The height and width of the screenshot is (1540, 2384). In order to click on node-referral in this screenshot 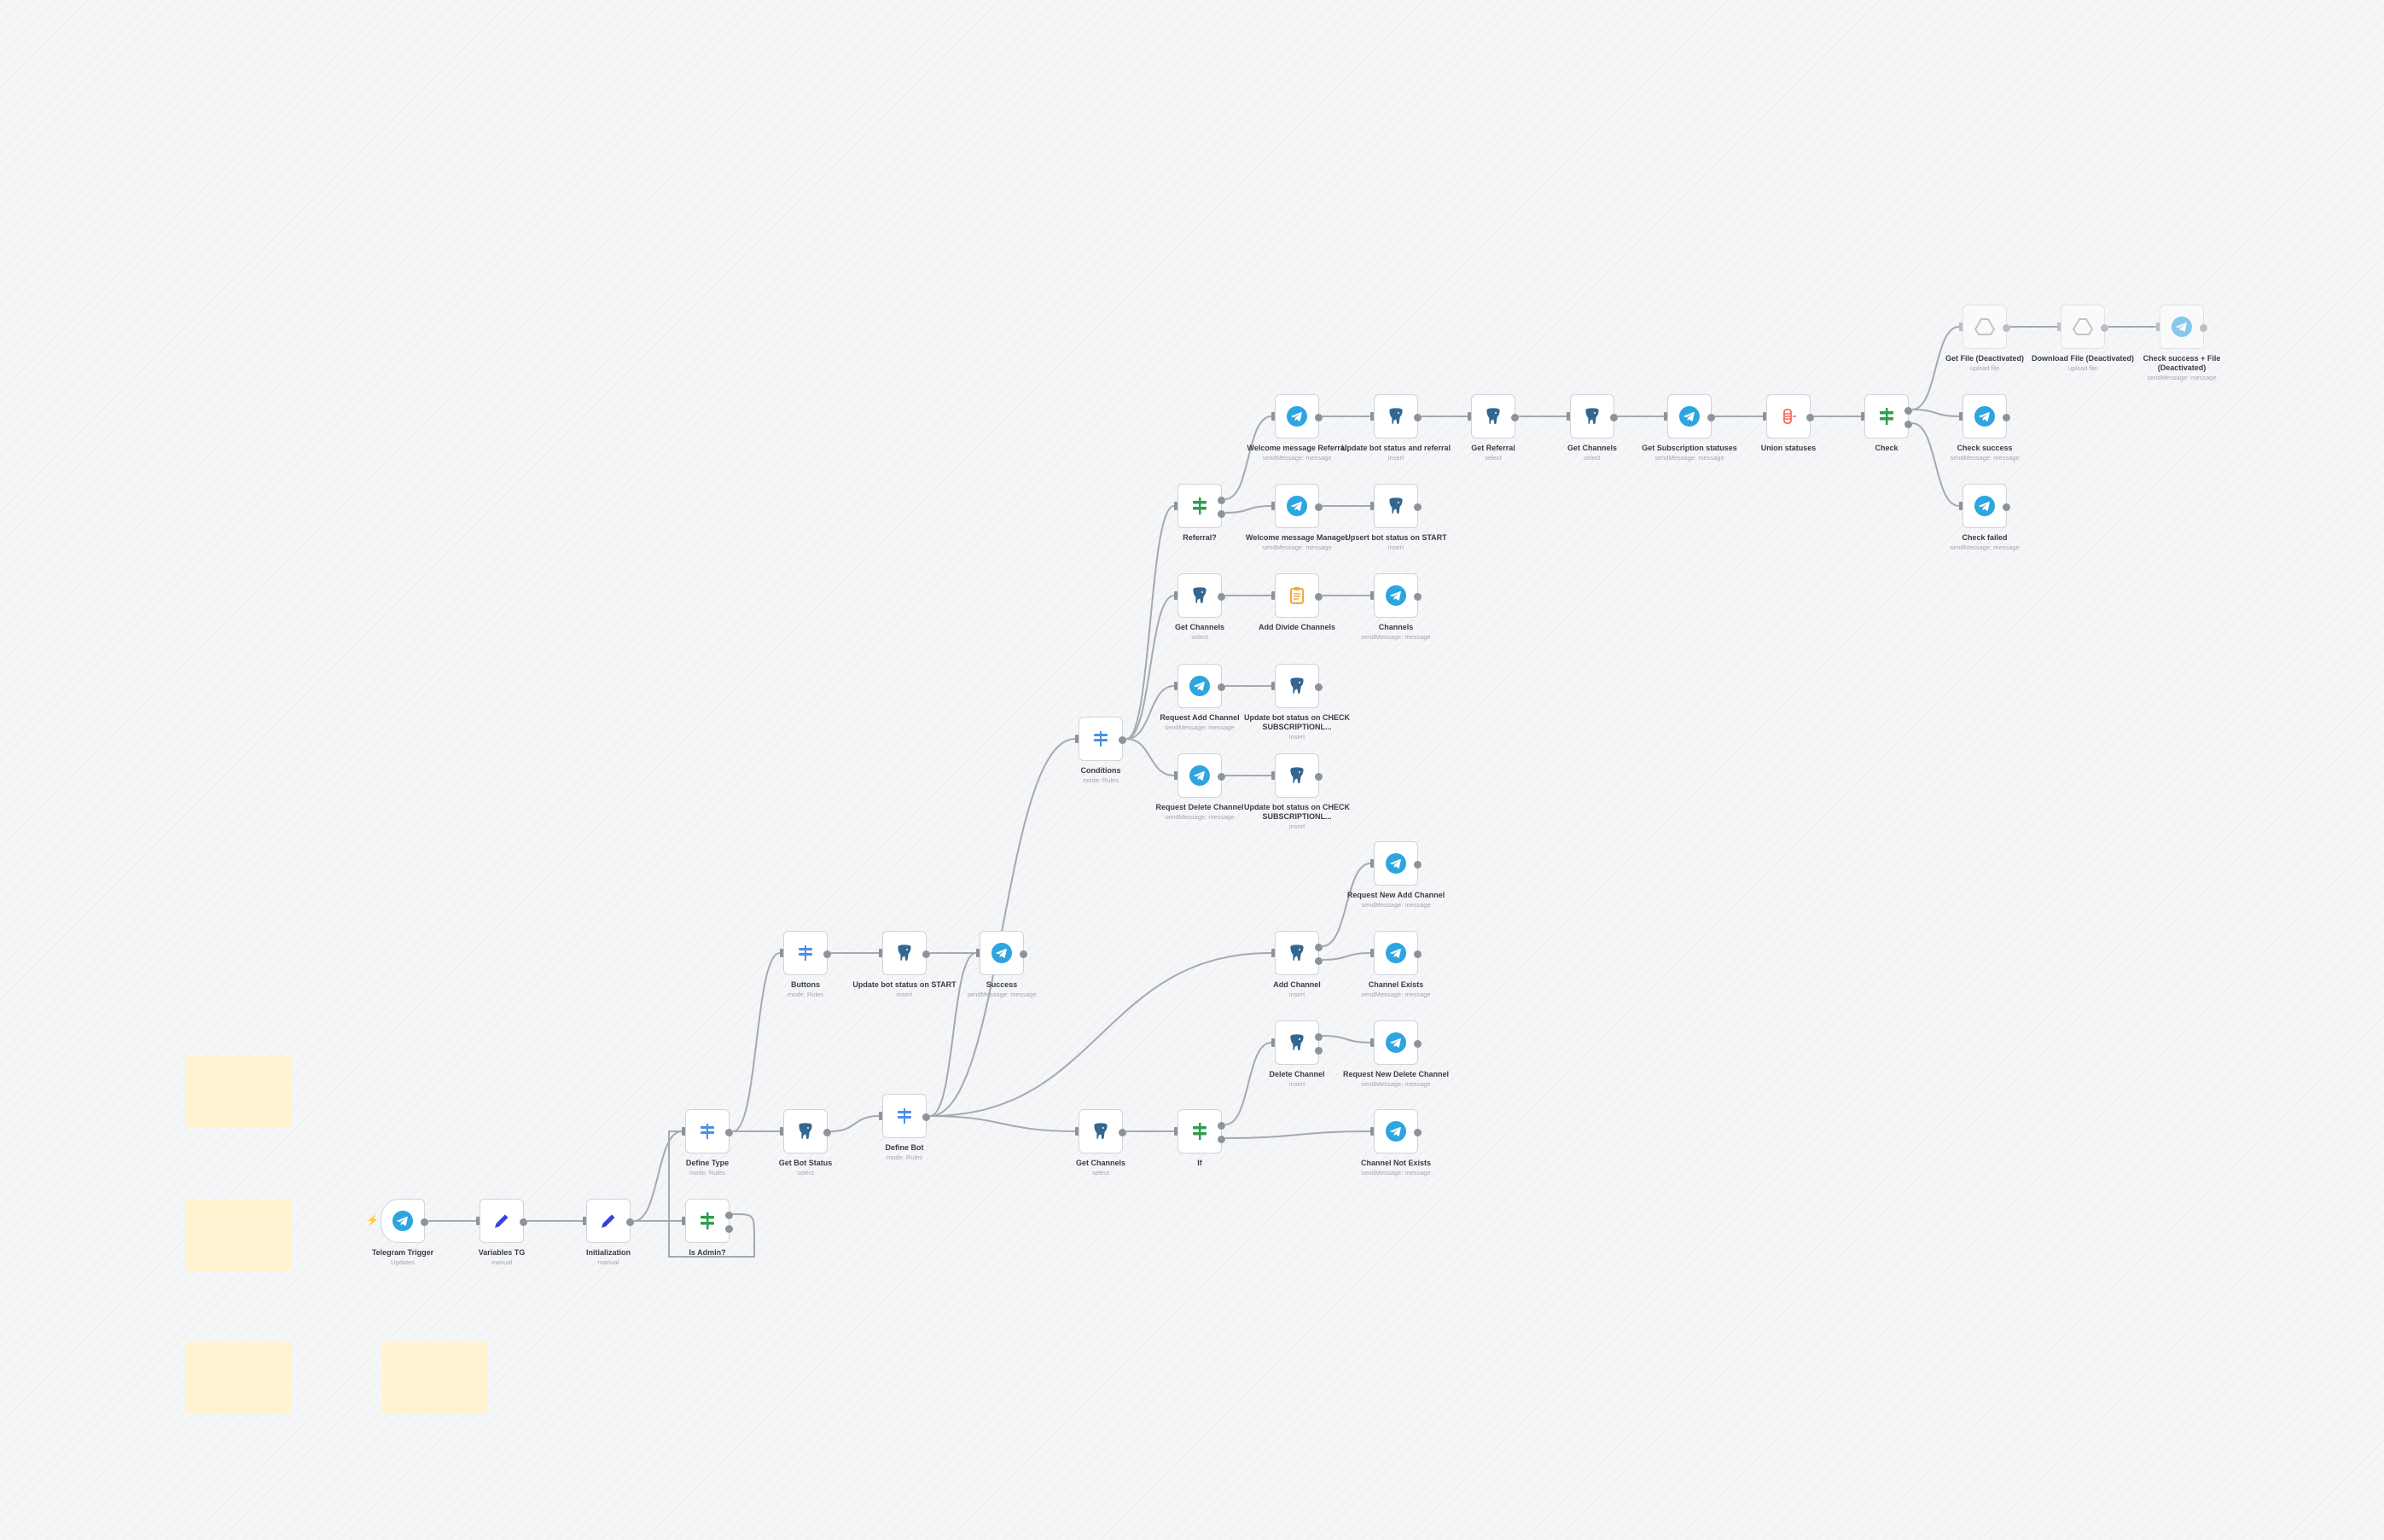, I will do `click(1199, 506)`.